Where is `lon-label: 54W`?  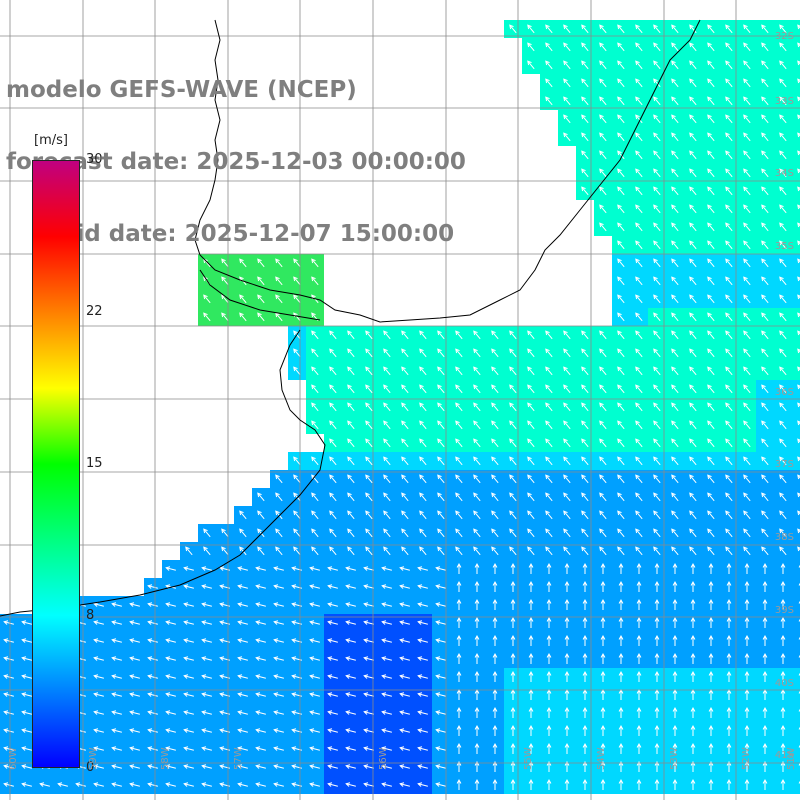 lon-label: 54W is located at coordinates (601, 758).